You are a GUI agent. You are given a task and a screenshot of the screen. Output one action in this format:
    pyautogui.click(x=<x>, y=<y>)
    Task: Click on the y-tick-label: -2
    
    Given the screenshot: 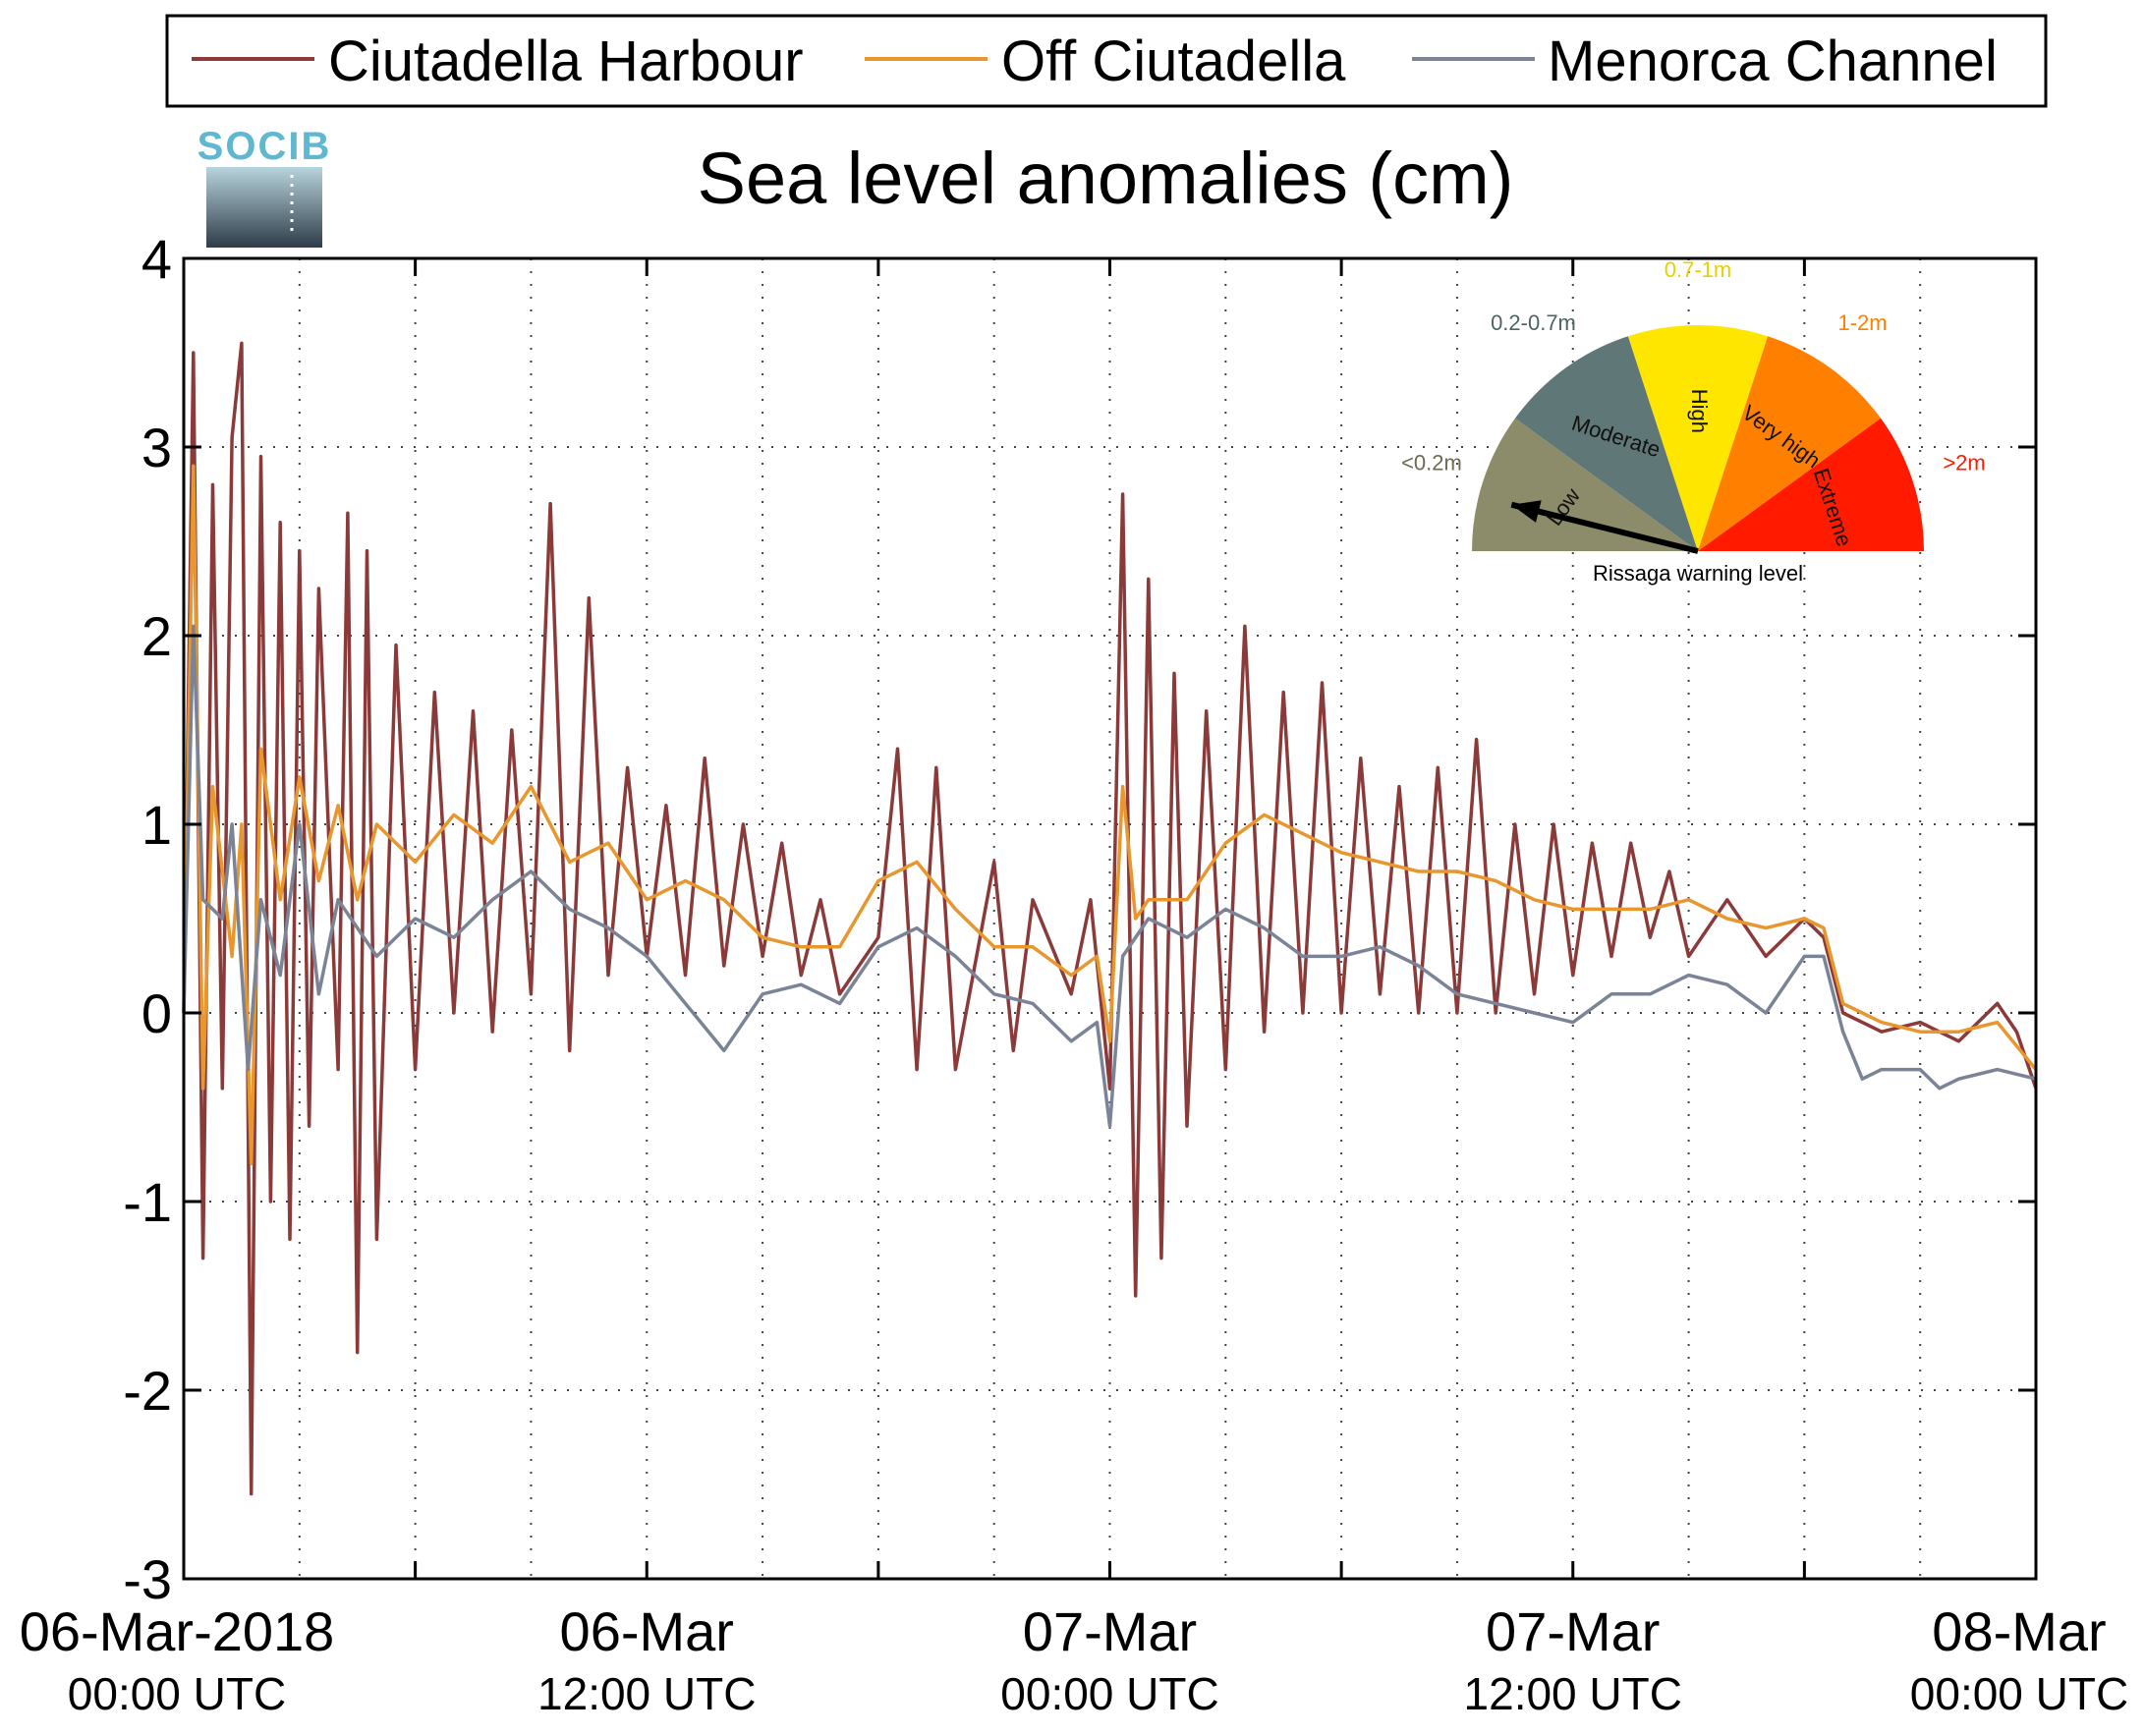 What is the action you would take?
    pyautogui.click(x=147, y=1391)
    